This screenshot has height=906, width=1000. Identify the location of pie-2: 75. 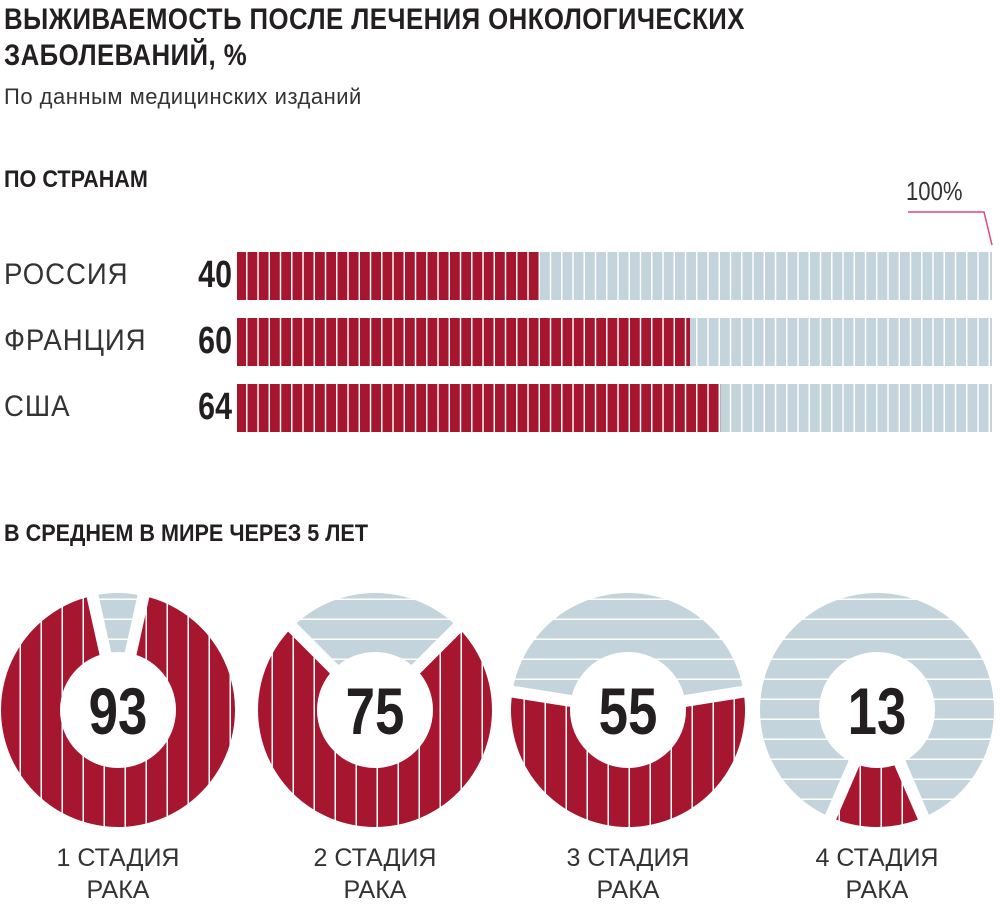
(375, 709).